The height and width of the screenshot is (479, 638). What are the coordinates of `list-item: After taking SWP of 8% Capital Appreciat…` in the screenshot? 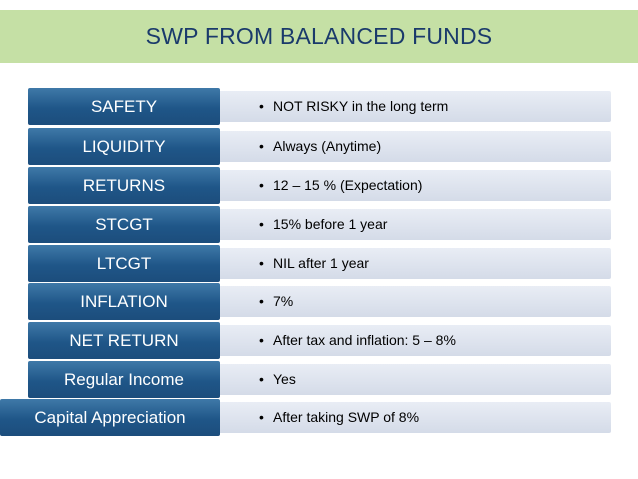 It's located at (305, 417).